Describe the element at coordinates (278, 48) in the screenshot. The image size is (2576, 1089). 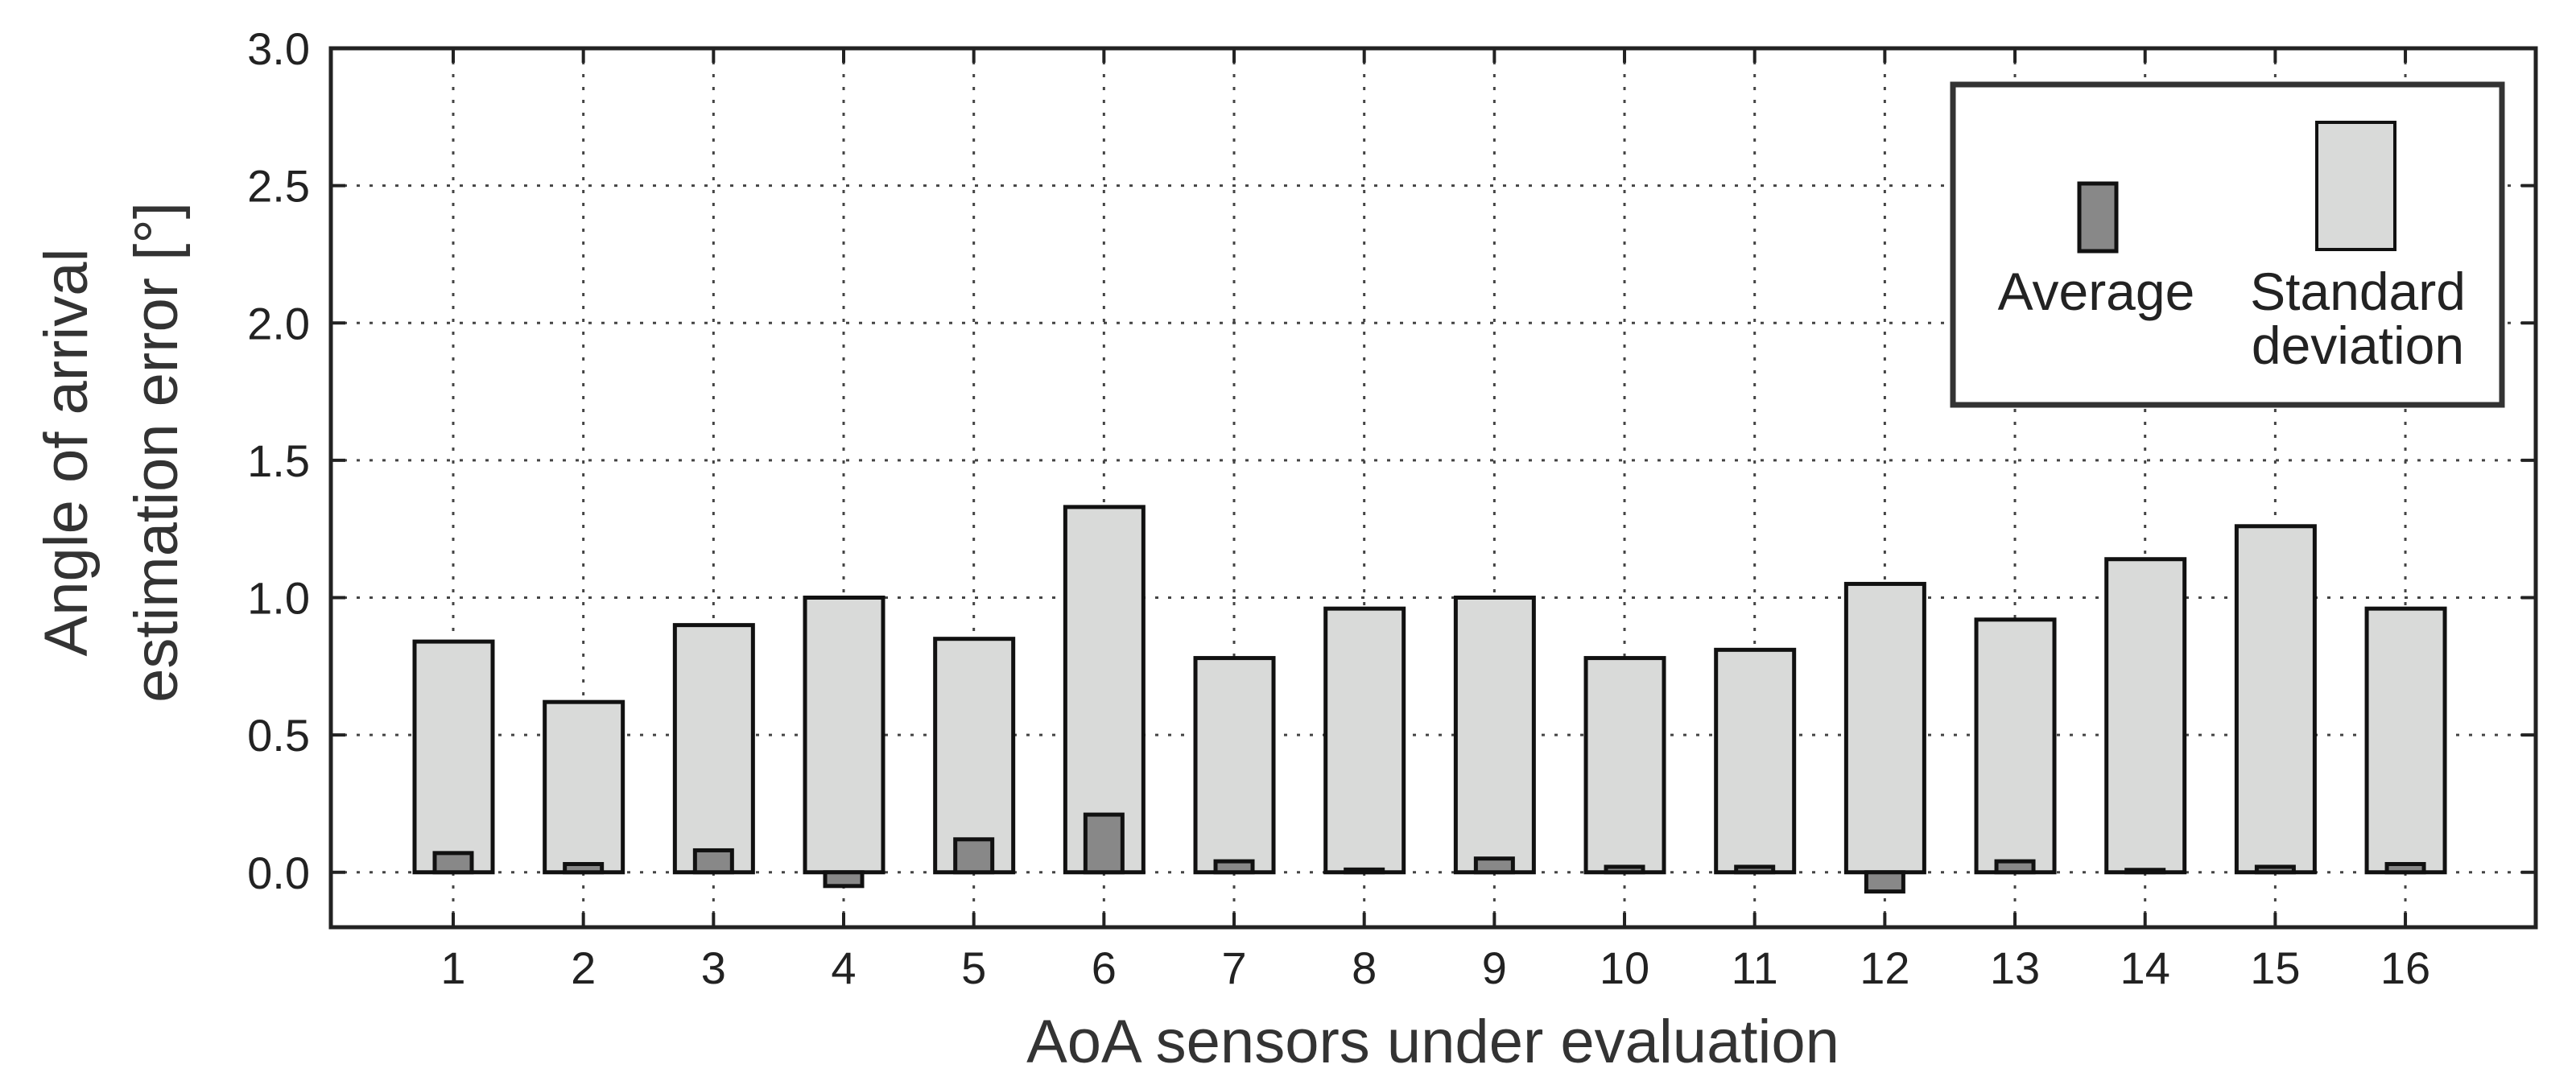
I see `y-tick-label: 3.0` at that location.